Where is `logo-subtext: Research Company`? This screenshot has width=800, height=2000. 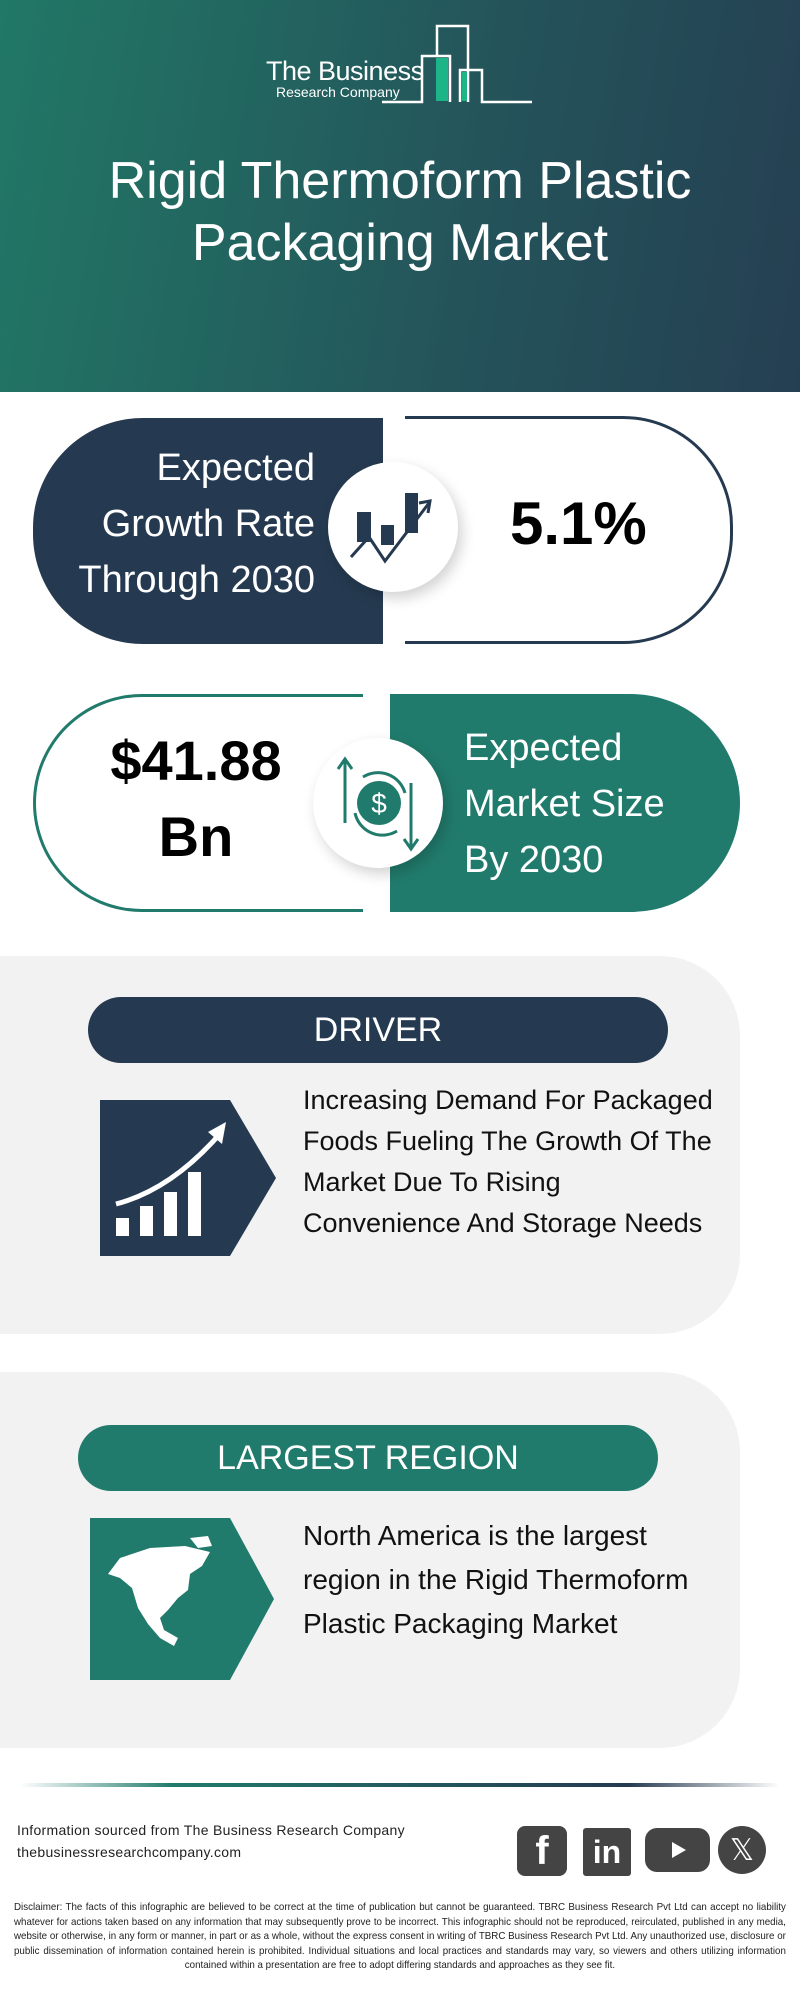
logo-subtext: Research Company is located at coordinates (338, 92).